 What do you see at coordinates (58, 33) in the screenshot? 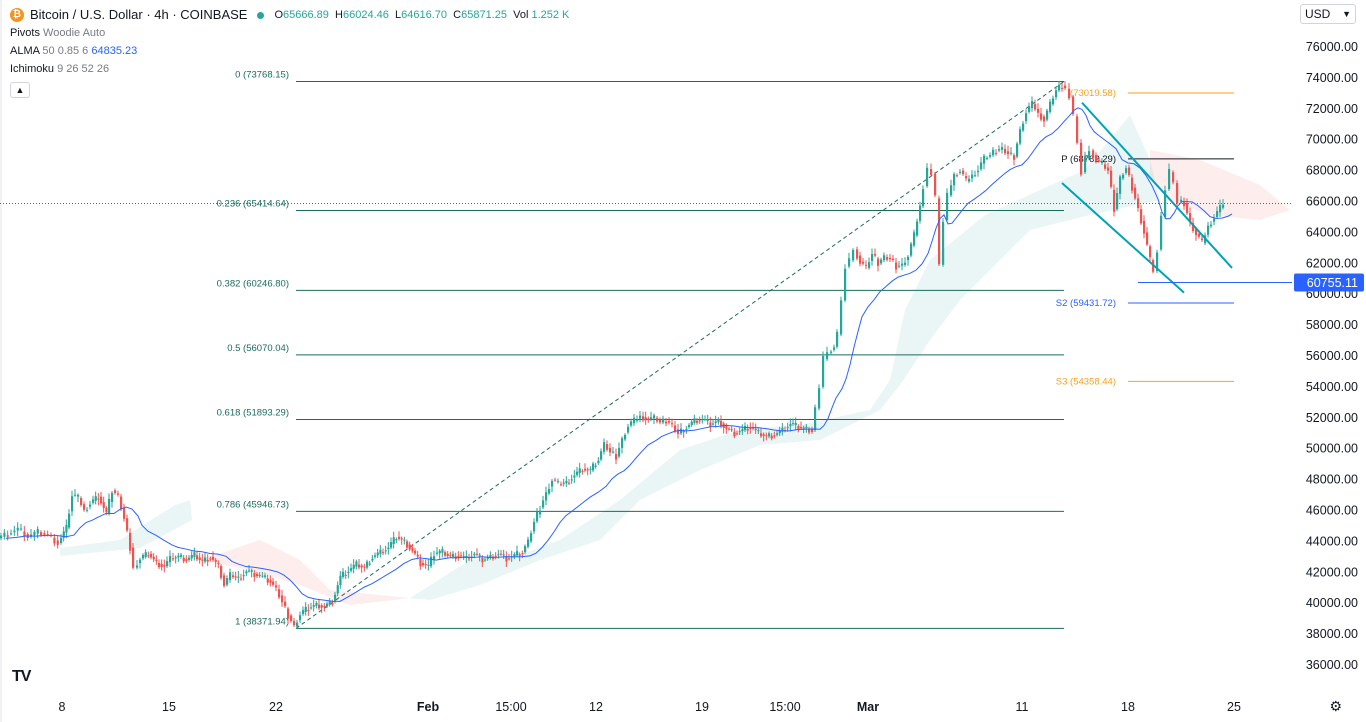
I see `indicator-pivots: Pivots Woodie Auto` at bounding box center [58, 33].